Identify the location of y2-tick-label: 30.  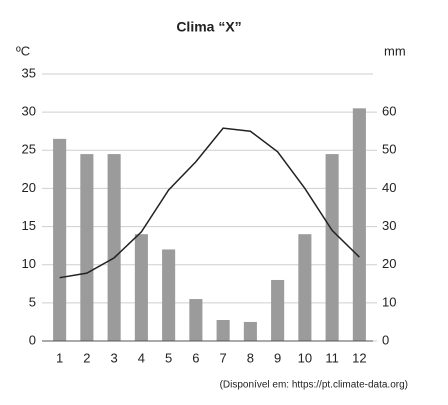
(389, 225).